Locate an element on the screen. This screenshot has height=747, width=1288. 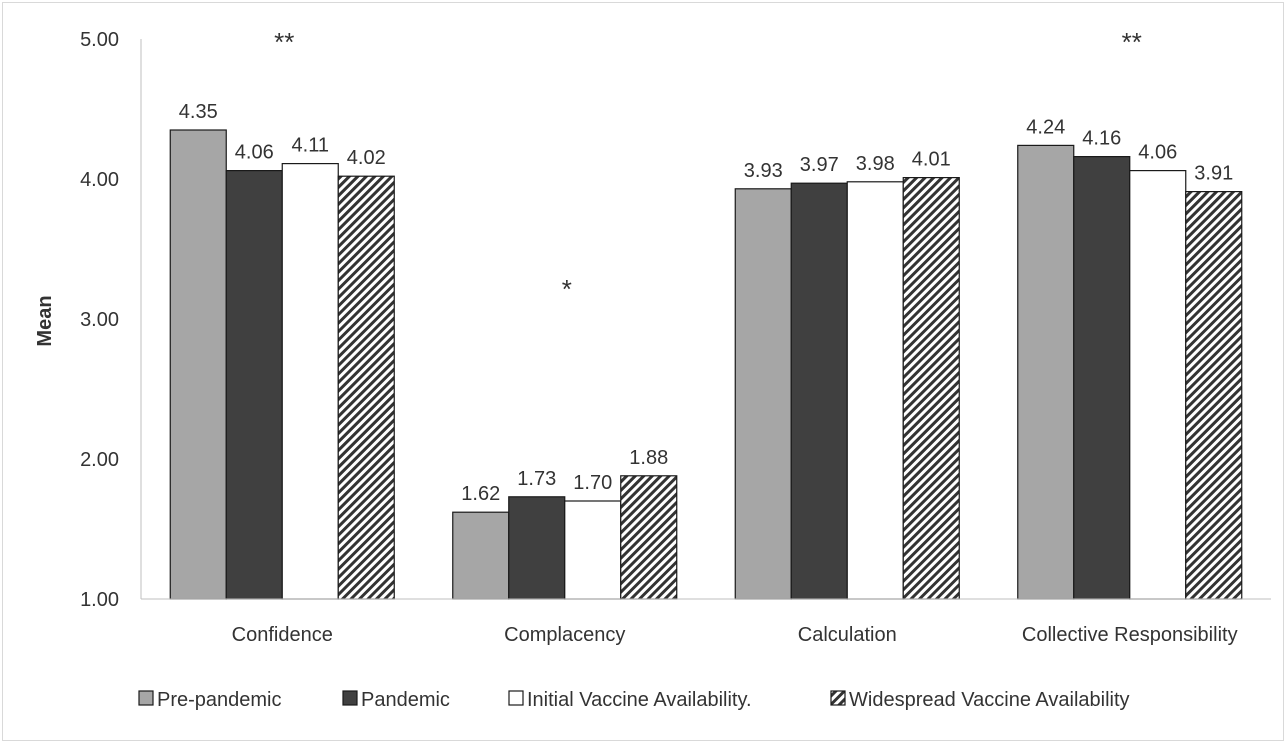
data-label: 1.73 is located at coordinates (536, 479).